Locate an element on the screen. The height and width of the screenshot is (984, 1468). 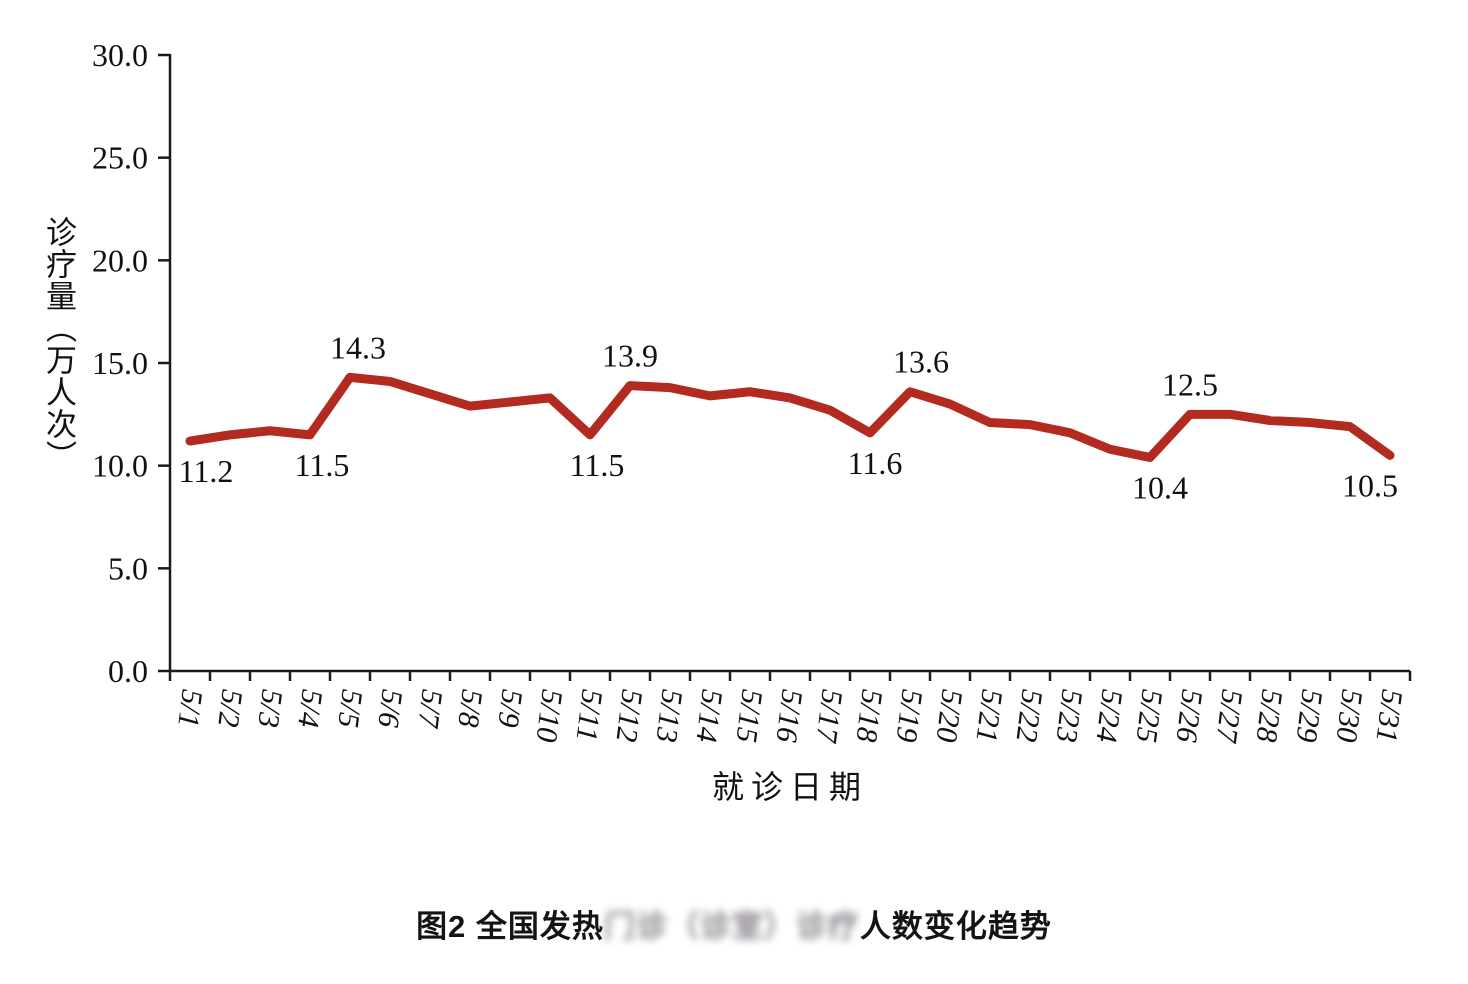
x-tick-label: 5/5 is located at coordinates (351, 708).